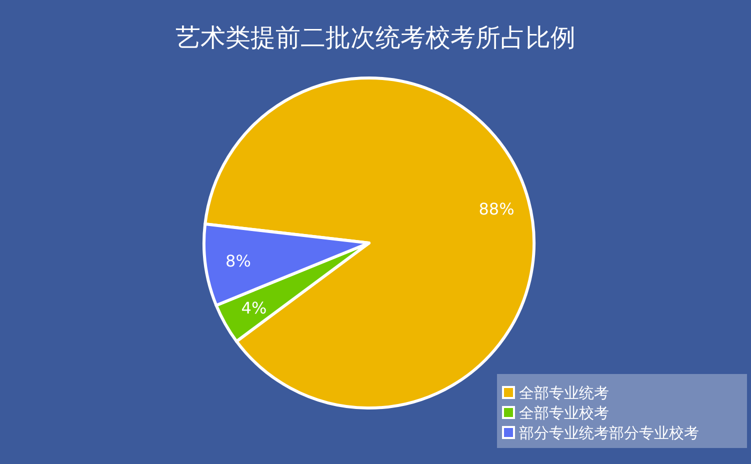 This screenshot has height=464, width=751. I want to click on legend-label: 全部专业统考, so click(564, 393).